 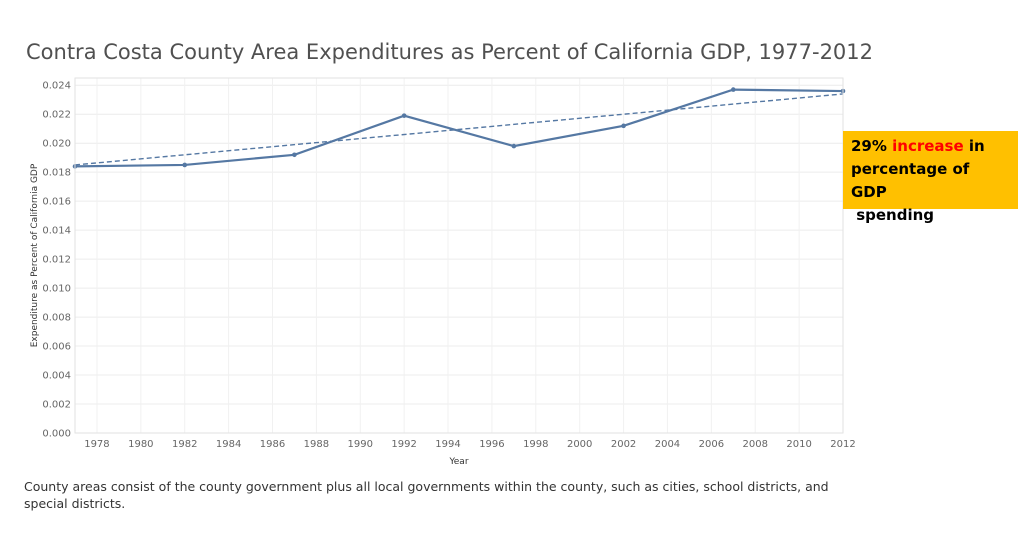 I want to click on y-tick-label: 0.008, so click(x=56, y=318).